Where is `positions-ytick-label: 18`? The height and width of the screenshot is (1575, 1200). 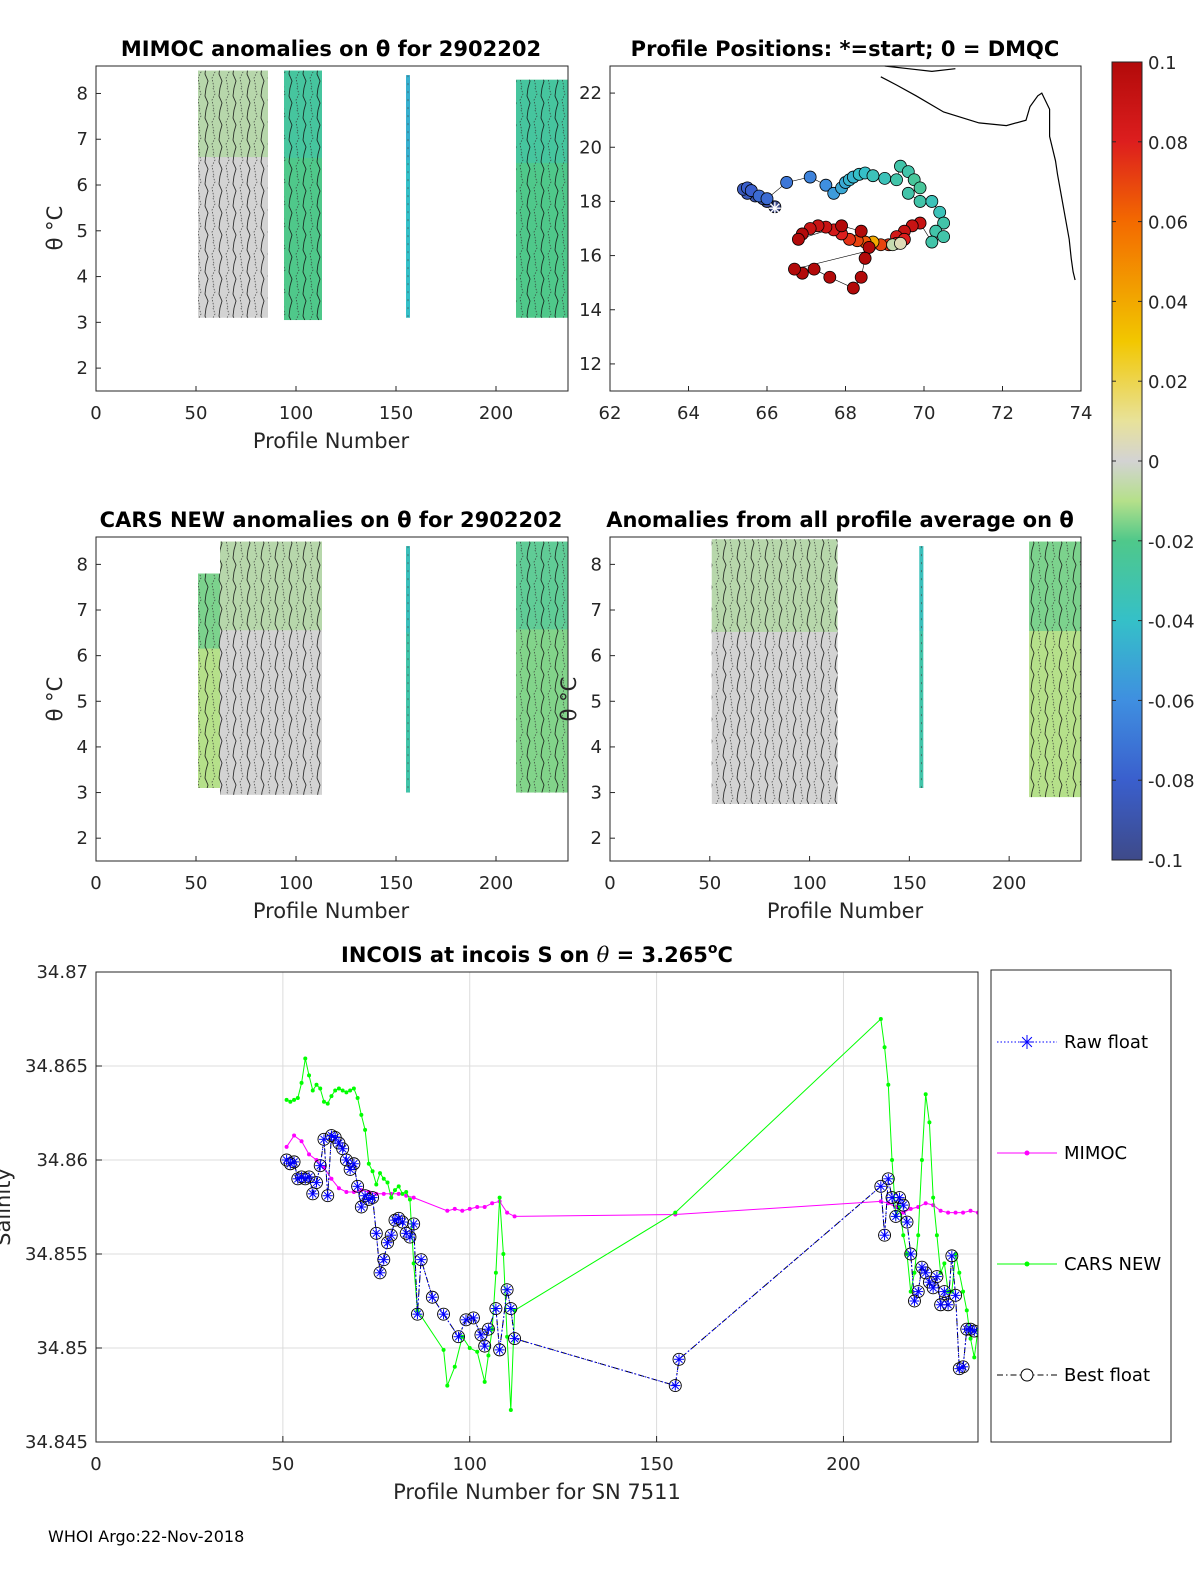 positions-ytick-label: 18 is located at coordinates (590, 201).